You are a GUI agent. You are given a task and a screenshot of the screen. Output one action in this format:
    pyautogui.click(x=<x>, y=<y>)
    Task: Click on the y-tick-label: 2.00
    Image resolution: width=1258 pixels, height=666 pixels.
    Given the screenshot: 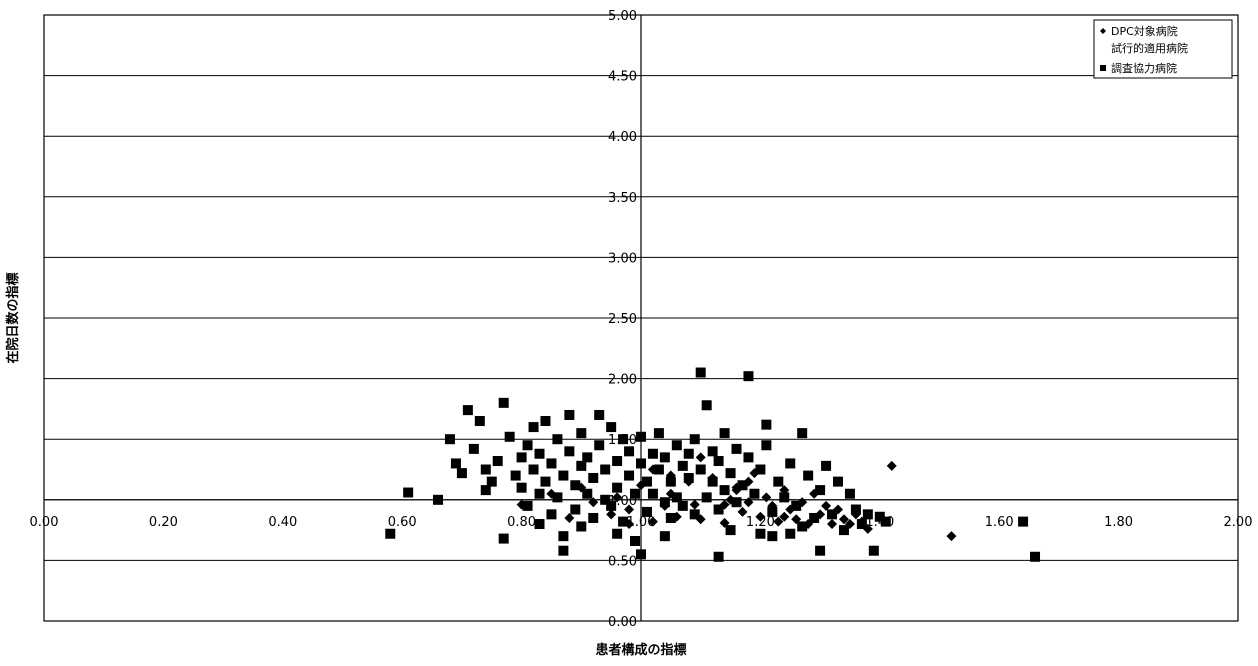 What is the action you would take?
    pyautogui.click(x=622, y=380)
    